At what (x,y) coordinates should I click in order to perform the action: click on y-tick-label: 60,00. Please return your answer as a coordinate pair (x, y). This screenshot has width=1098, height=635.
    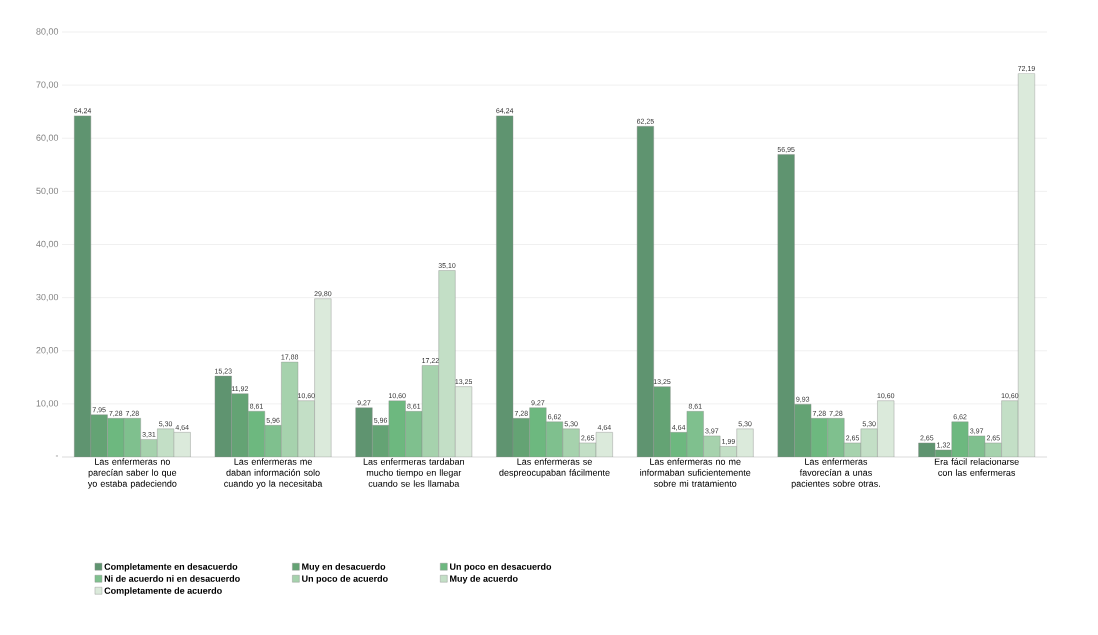
    Looking at the image, I should click on (47, 138).